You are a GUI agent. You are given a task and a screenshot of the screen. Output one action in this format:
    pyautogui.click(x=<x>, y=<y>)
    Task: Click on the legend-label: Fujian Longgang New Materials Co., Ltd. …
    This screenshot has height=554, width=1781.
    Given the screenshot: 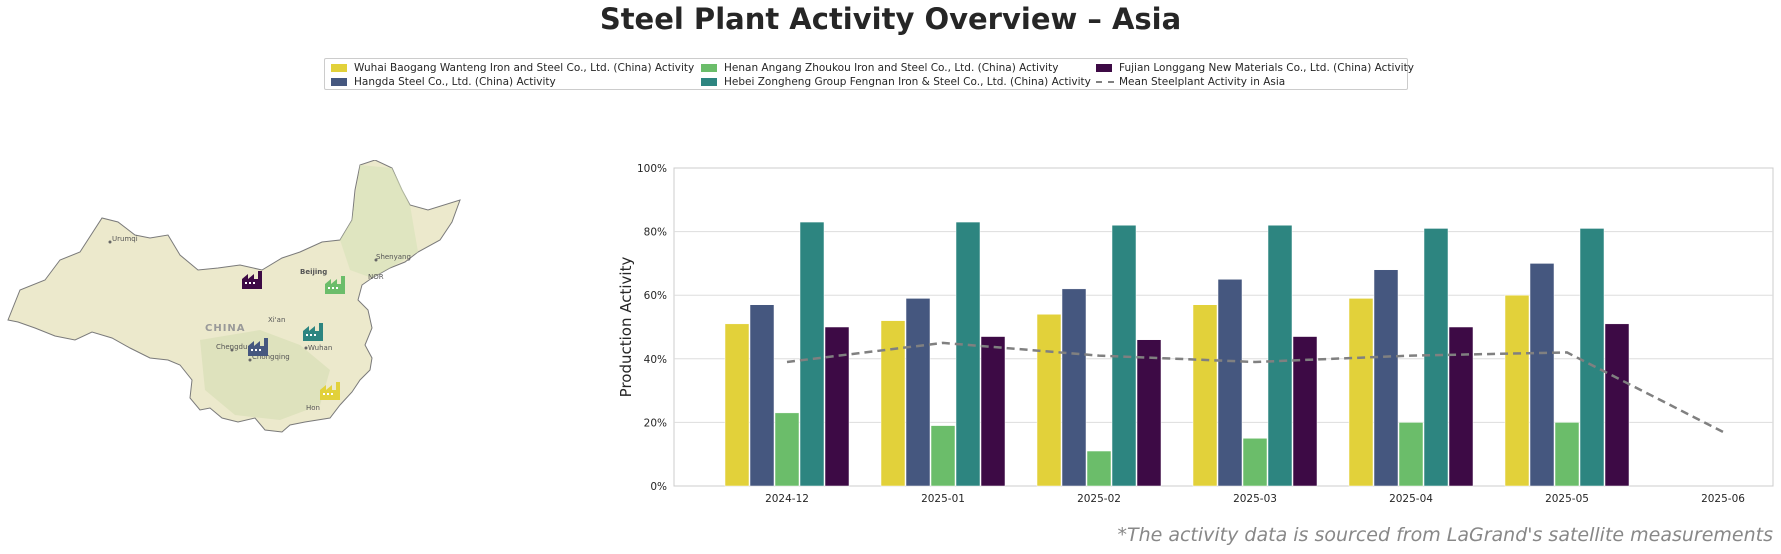 What is the action you would take?
    pyautogui.click(x=1266, y=68)
    